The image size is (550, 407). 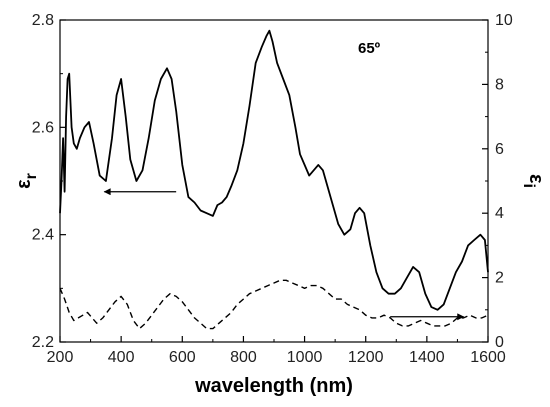 What do you see at coordinates (43, 342) in the screenshot?
I see `y-left-tick-label: 2.2` at bounding box center [43, 342].